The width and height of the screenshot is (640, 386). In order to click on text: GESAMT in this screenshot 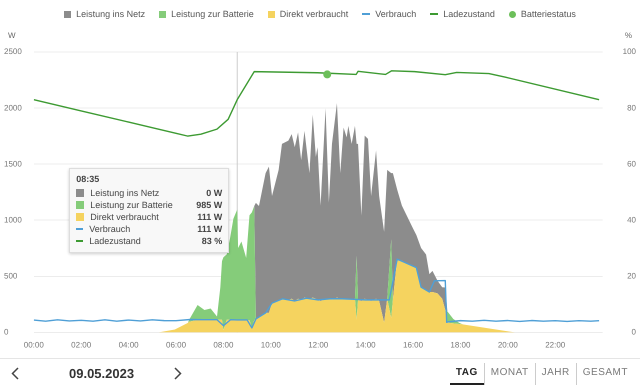, I will do `click(605, 374)`.